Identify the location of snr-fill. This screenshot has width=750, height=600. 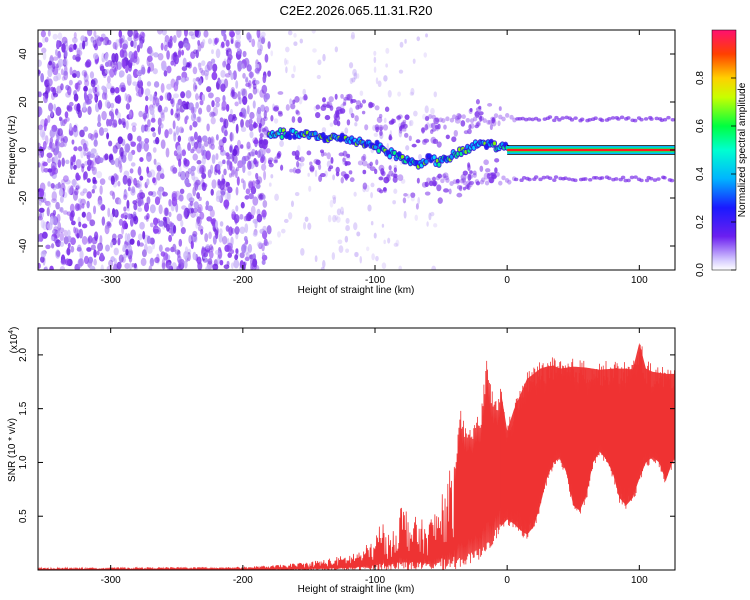
(587, 438).